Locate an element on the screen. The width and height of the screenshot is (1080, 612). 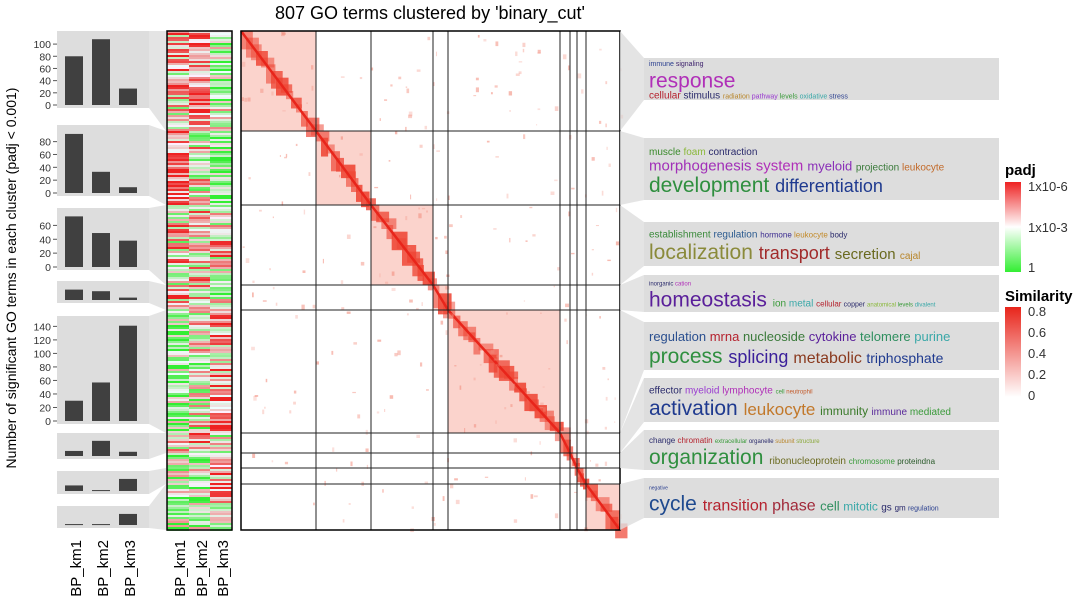
wordcloud-term: cycle is located at coordinates (676, 504).